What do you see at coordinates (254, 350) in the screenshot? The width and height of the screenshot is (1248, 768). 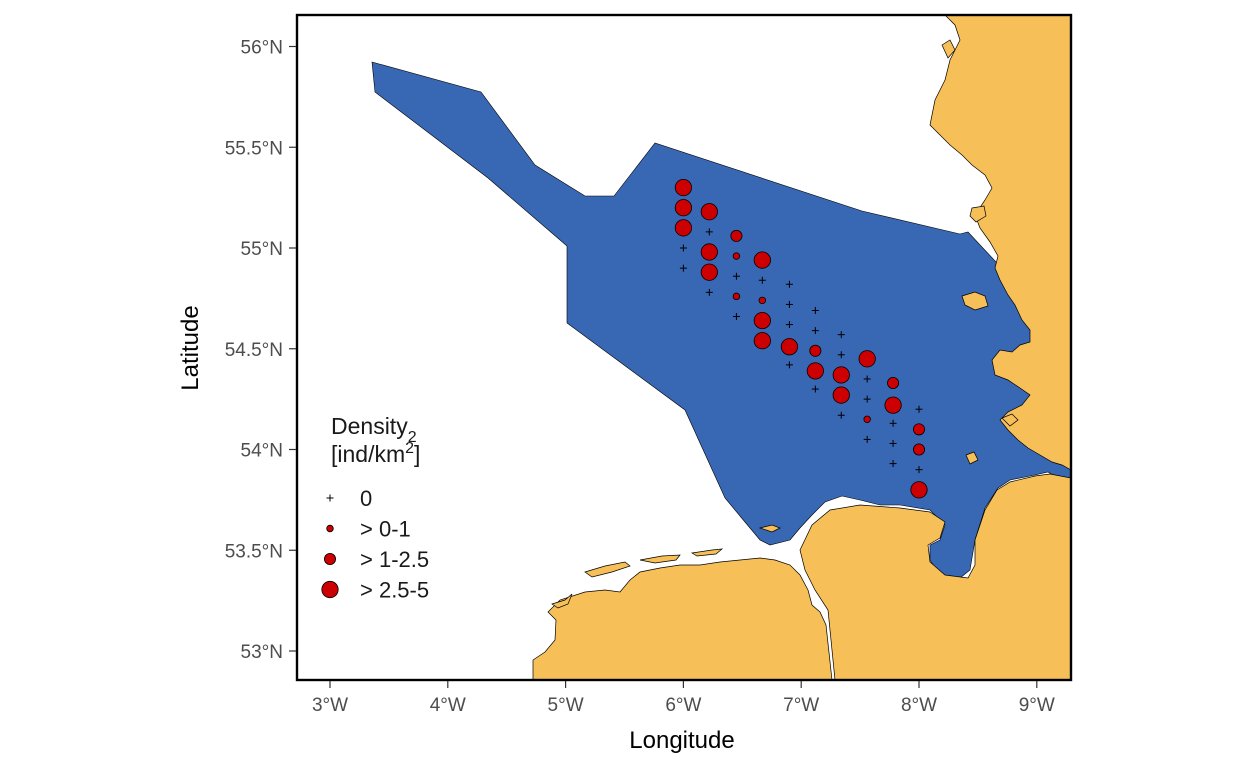 I see `y-tick-label: 54.5°N` at bounding box center [254, 350].